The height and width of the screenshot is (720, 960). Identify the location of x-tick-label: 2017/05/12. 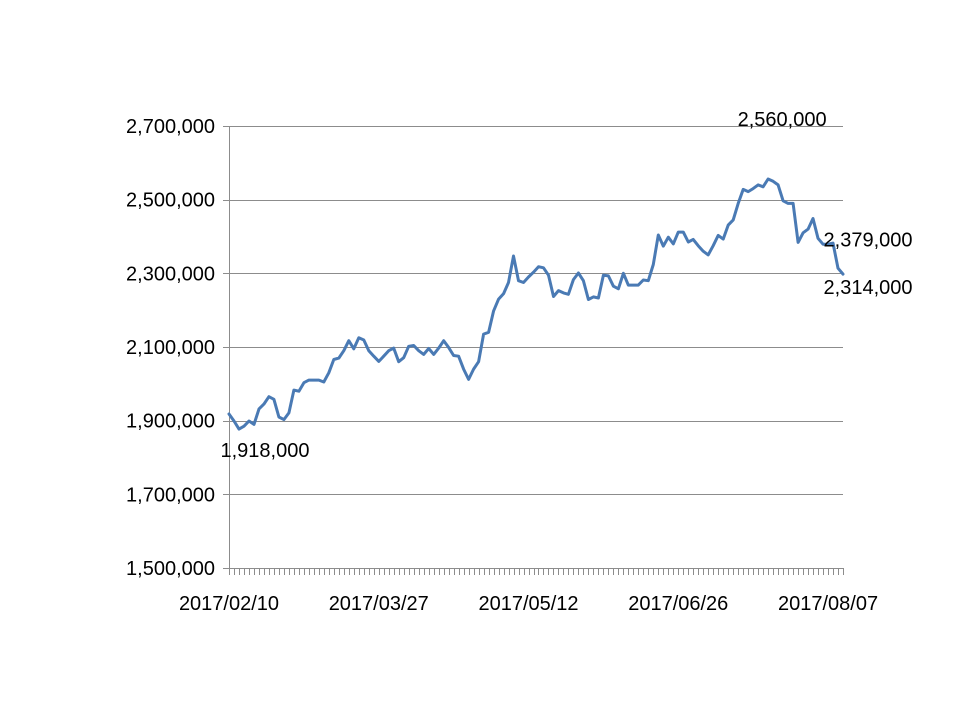
(528, 604).